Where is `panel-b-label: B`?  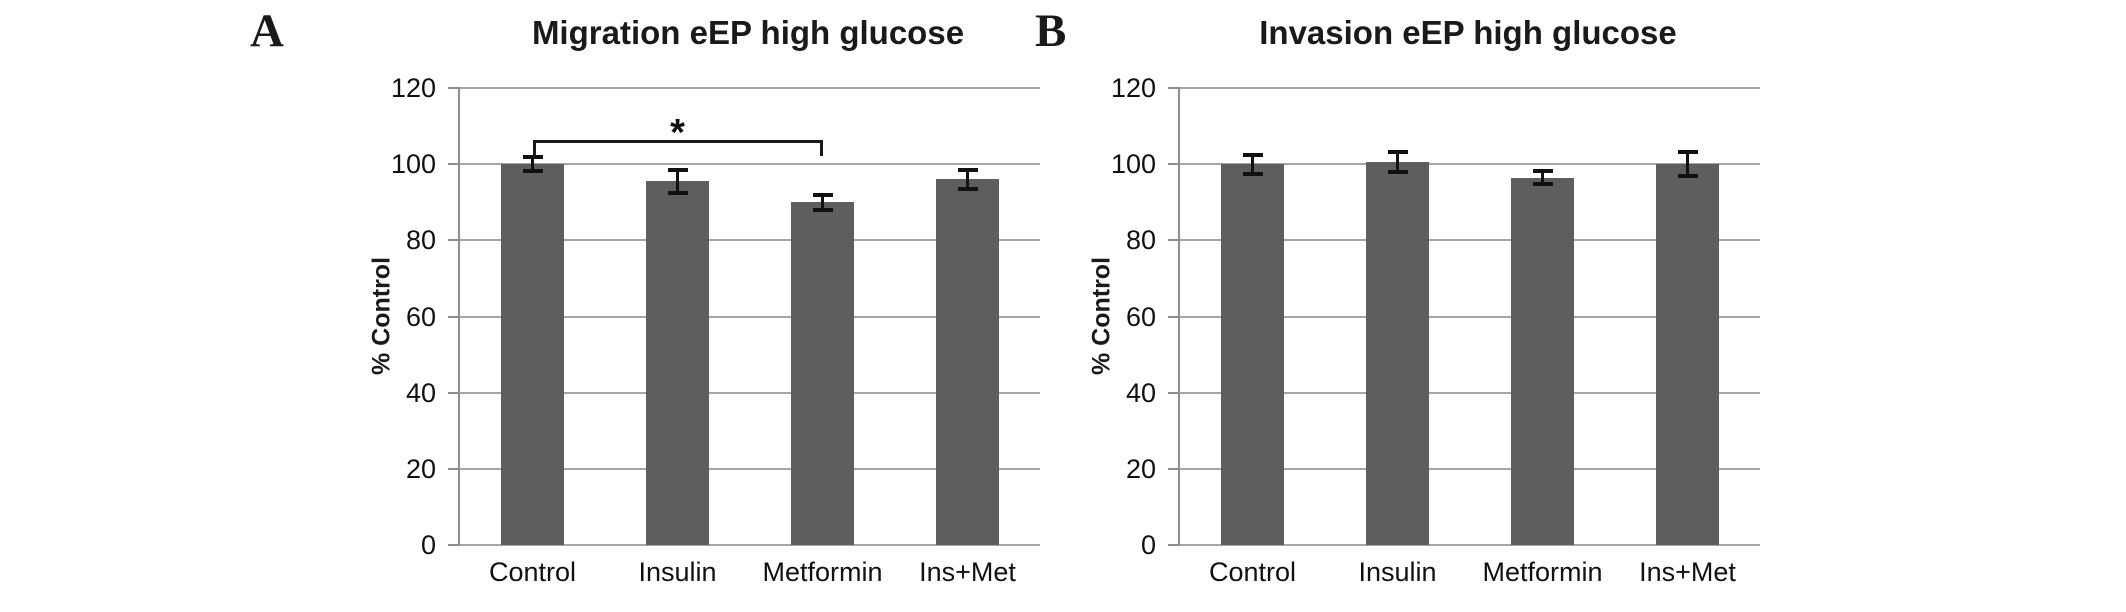 panel-b-label: B is located at coordinates (1051, 31).